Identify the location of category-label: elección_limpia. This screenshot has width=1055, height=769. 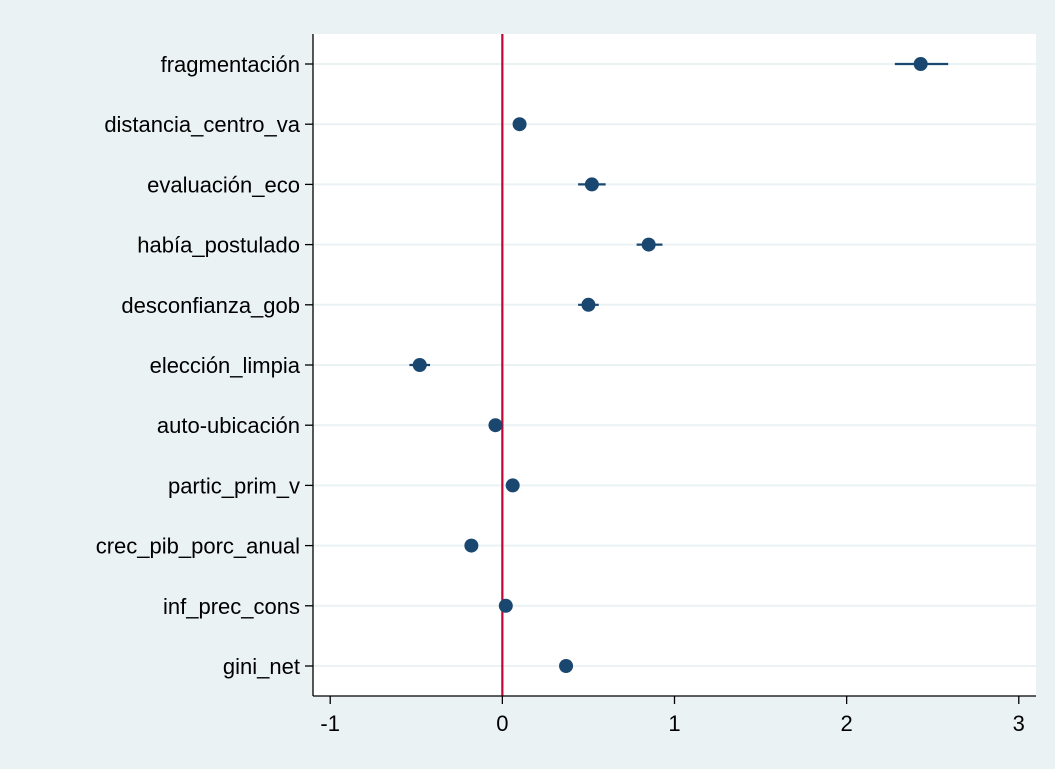
(225, 365).